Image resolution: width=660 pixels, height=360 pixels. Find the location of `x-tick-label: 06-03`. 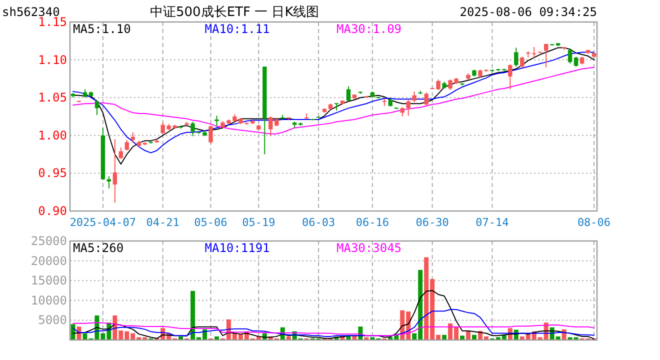

x-tick-label: 06-03 is located at coordinates (319, 222).